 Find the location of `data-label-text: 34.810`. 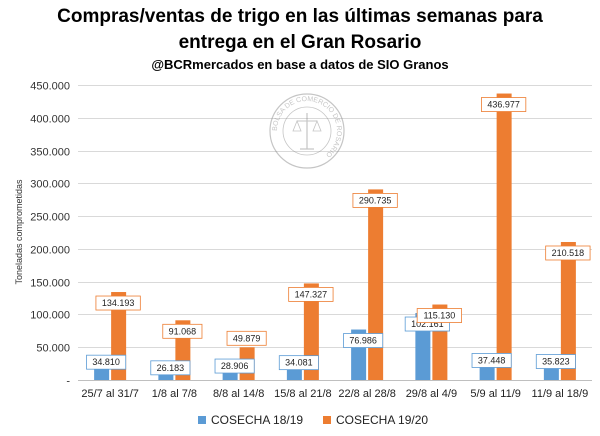

data-label-text: 34.810 is located at coordinates (106, 362).